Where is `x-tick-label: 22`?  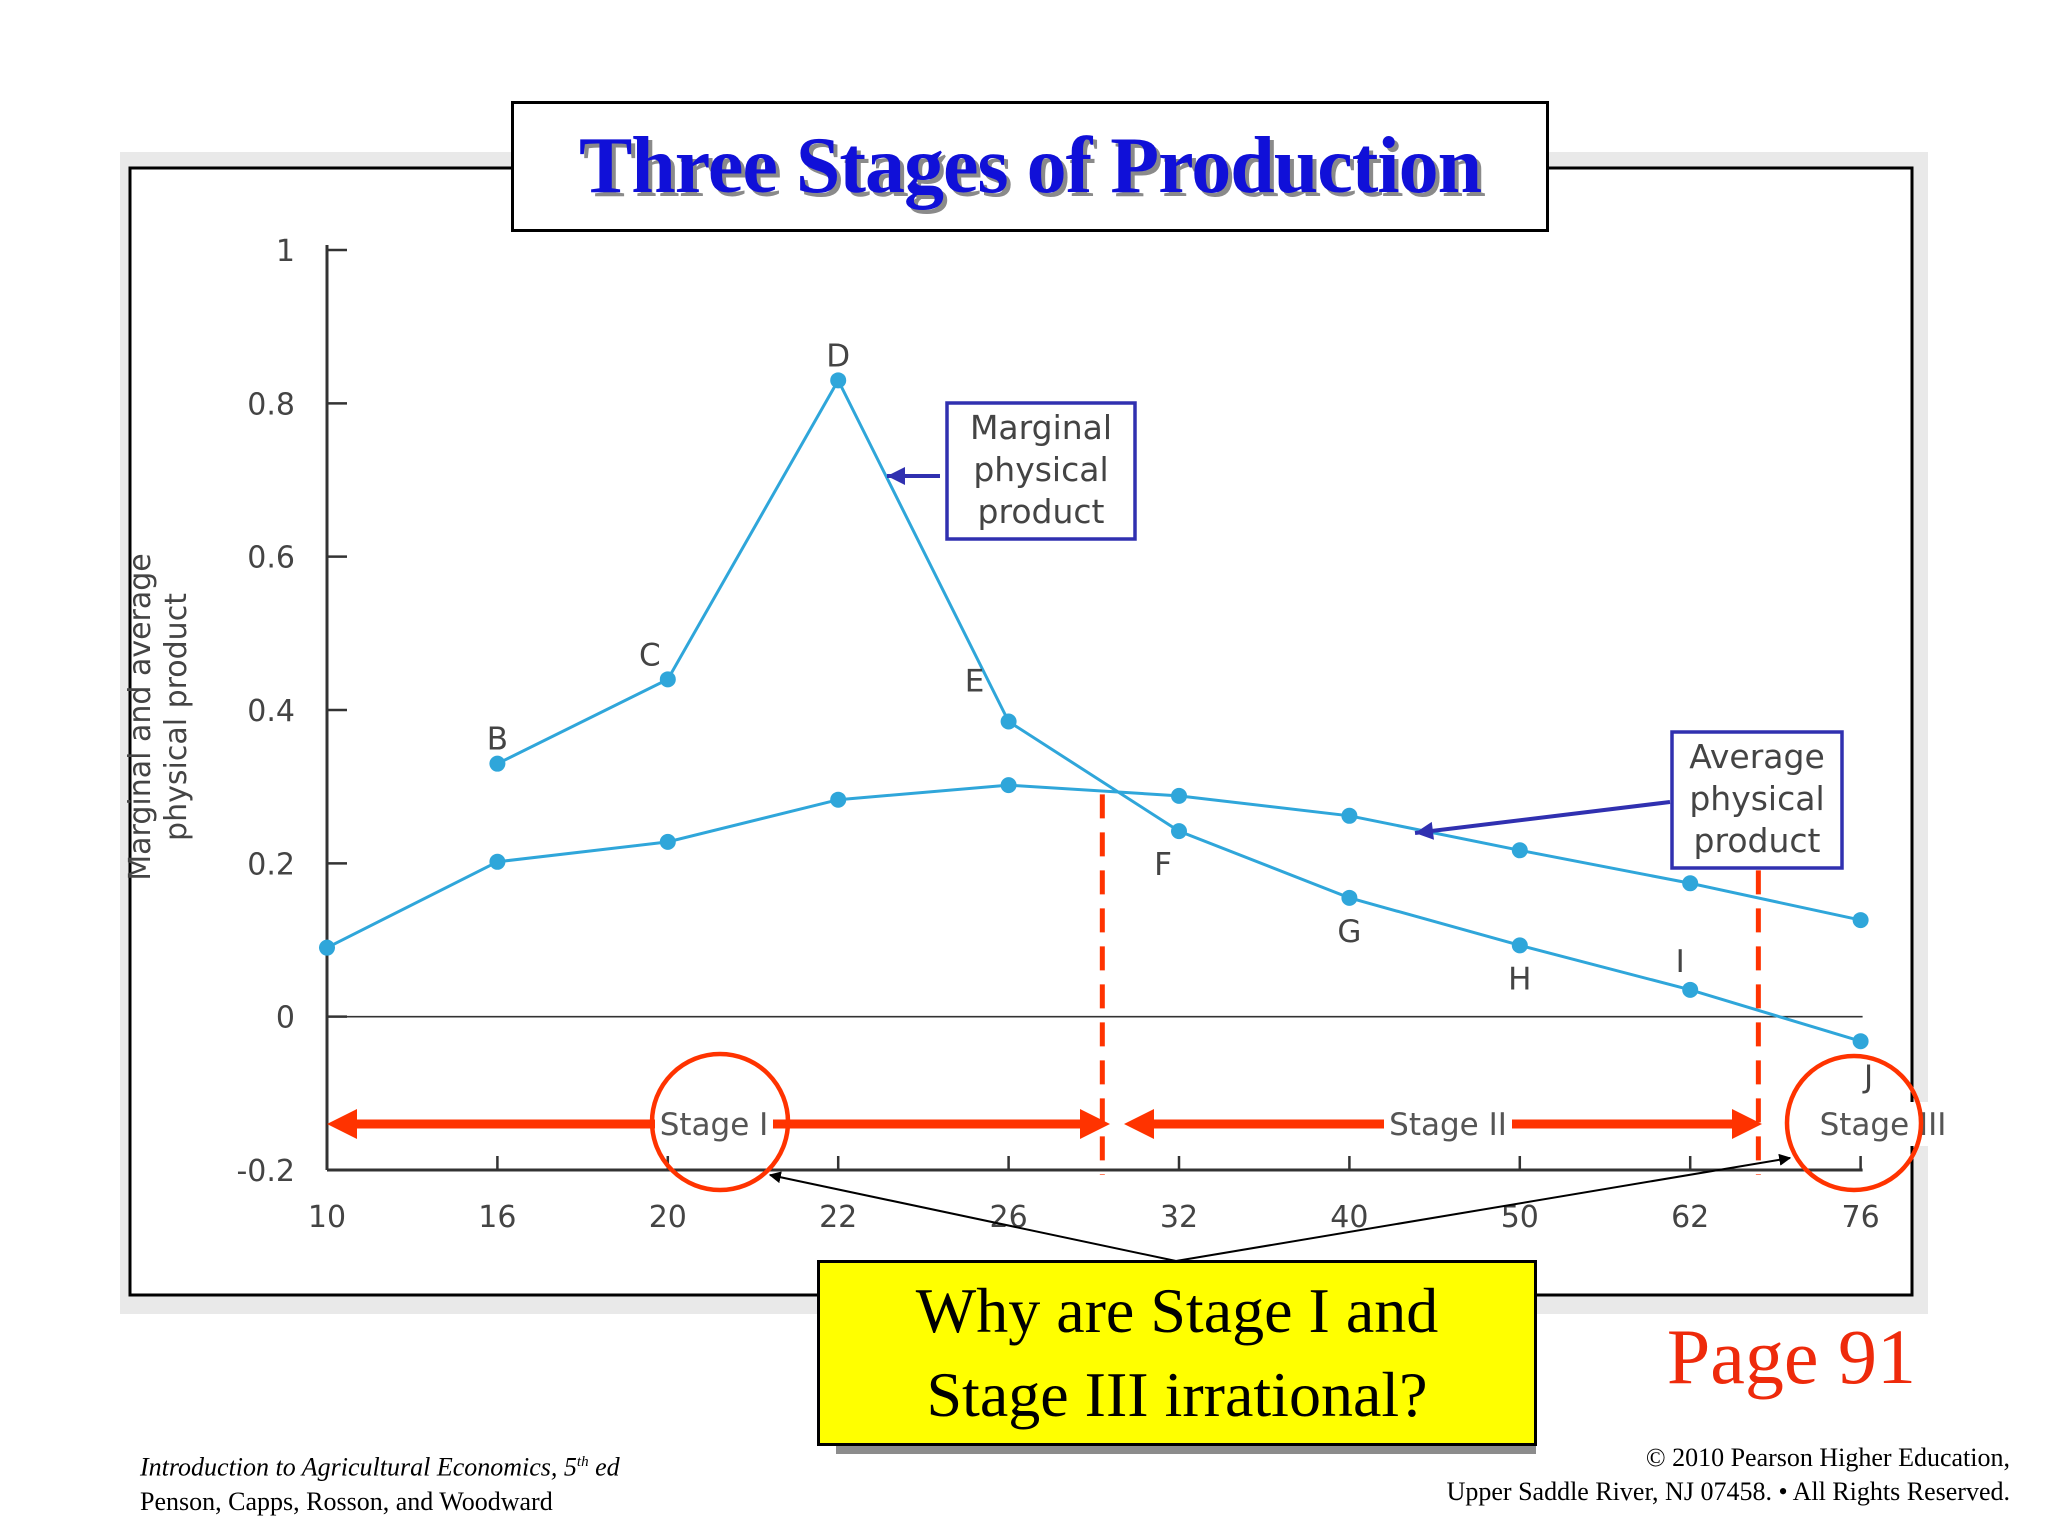
x-tick-label: 22 is located at coordinates (838, 1217).